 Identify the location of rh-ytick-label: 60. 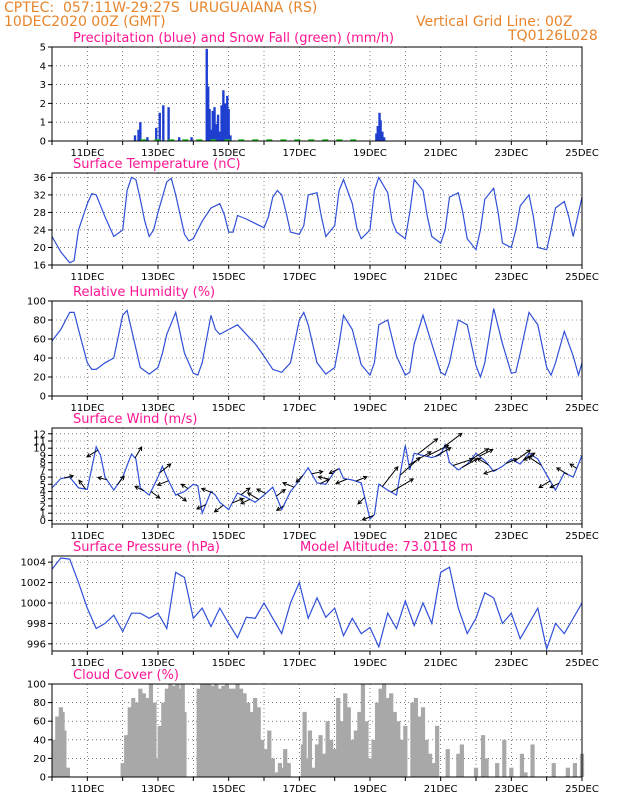
(39, 340).